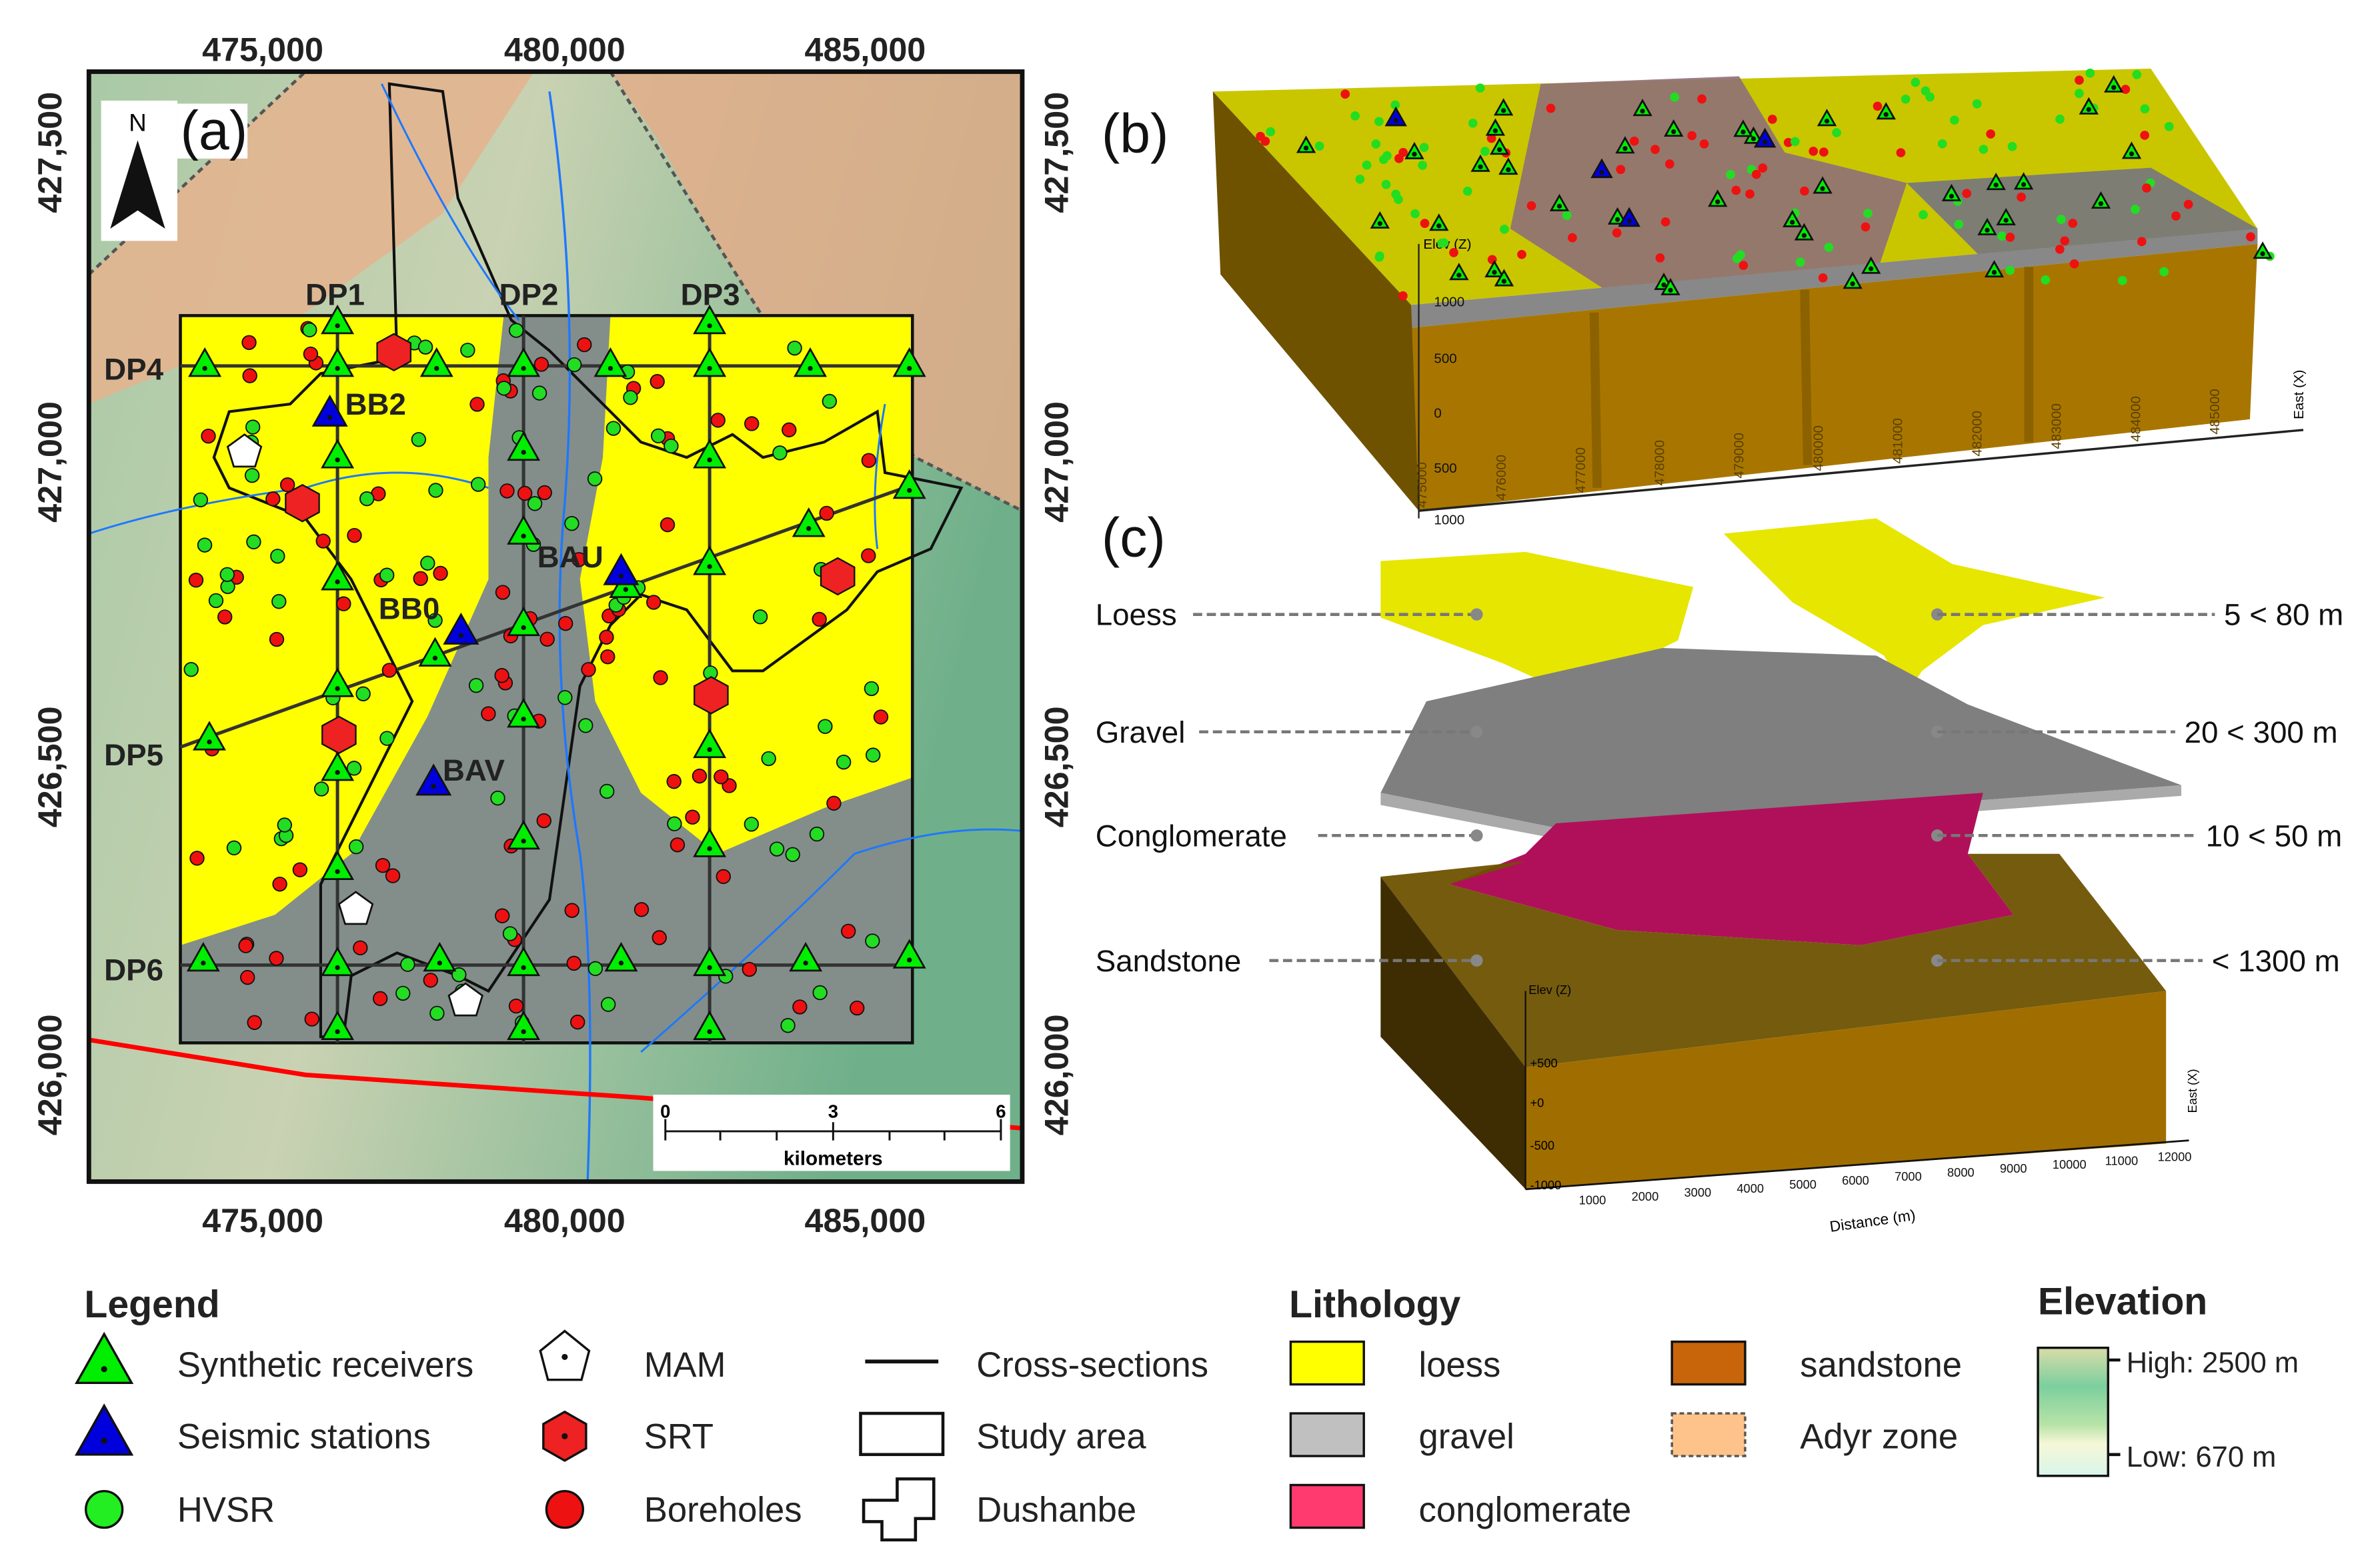 Image resolution: width=2380 pixels, height=1546 pixels. I want to click on legend-item: MAM, so click(685, 1365).